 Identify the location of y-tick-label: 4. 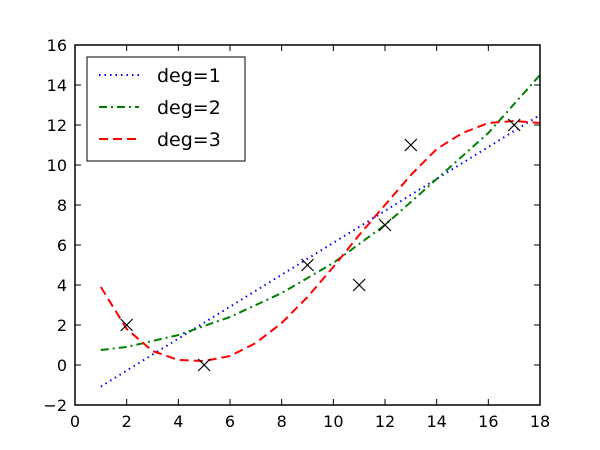
(62, 285).